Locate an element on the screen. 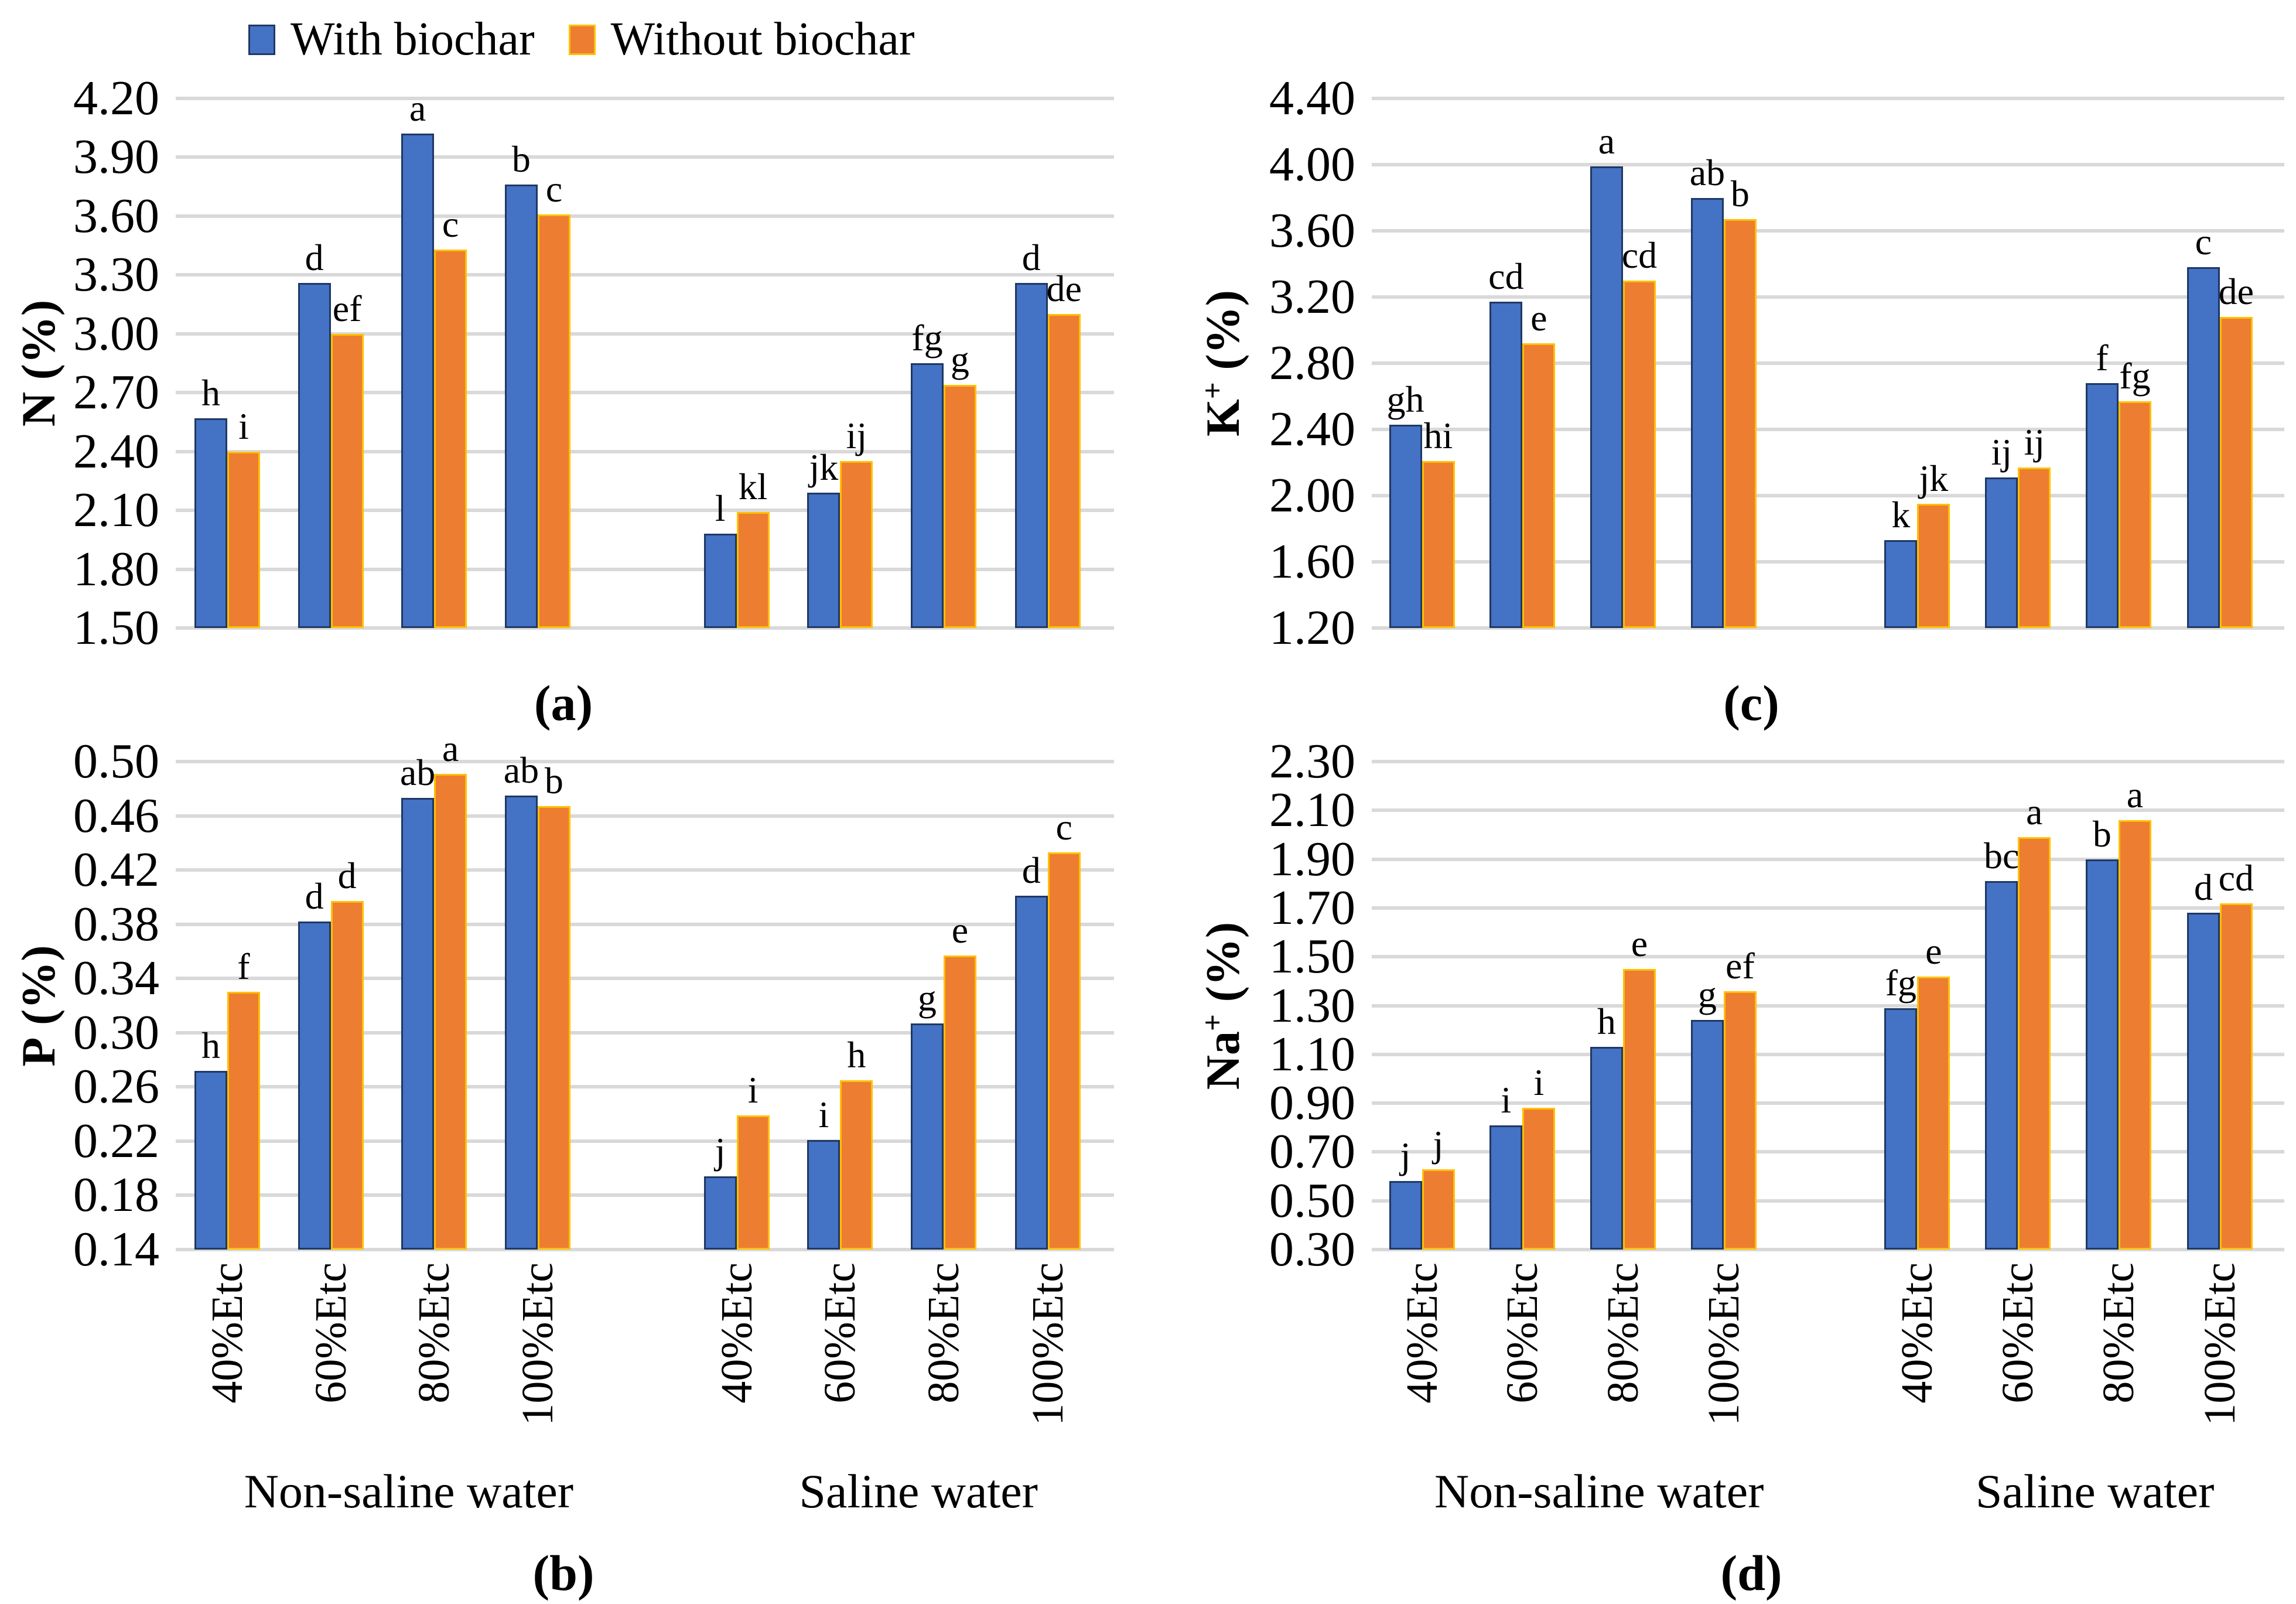  significance-letter: c is located at coordinates (554, 189).